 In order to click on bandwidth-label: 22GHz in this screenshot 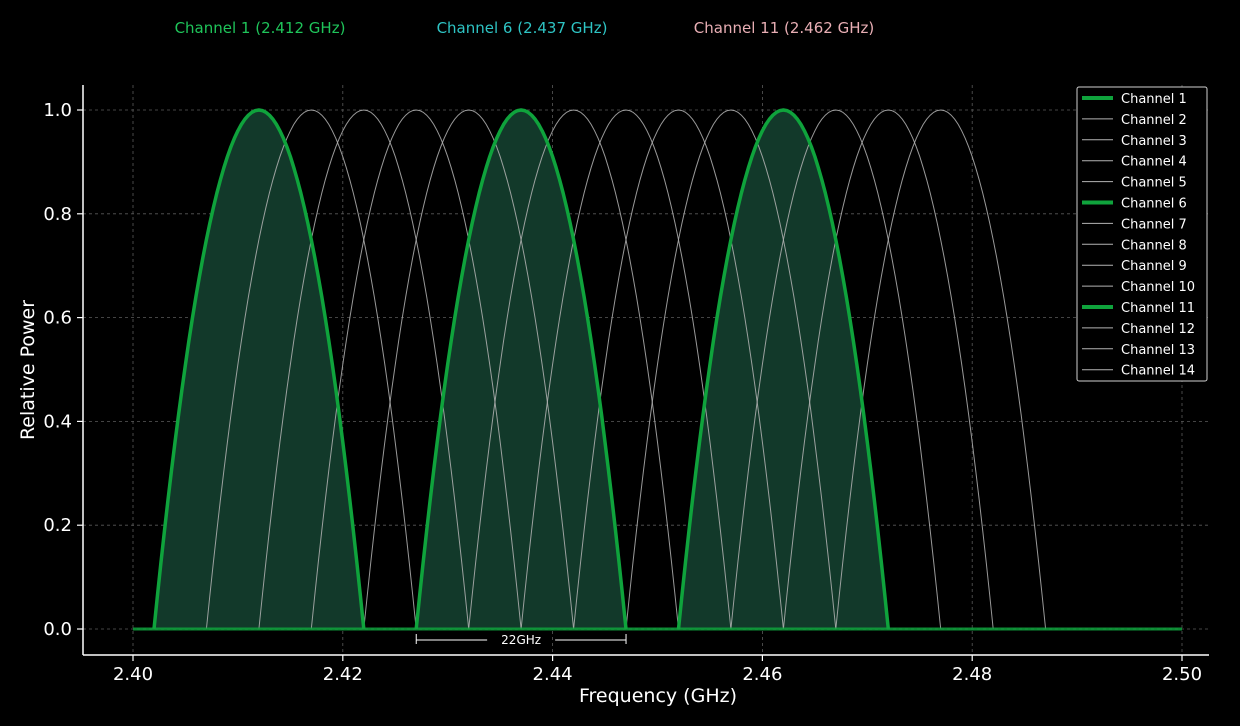, I will do `click(521, 640)`.